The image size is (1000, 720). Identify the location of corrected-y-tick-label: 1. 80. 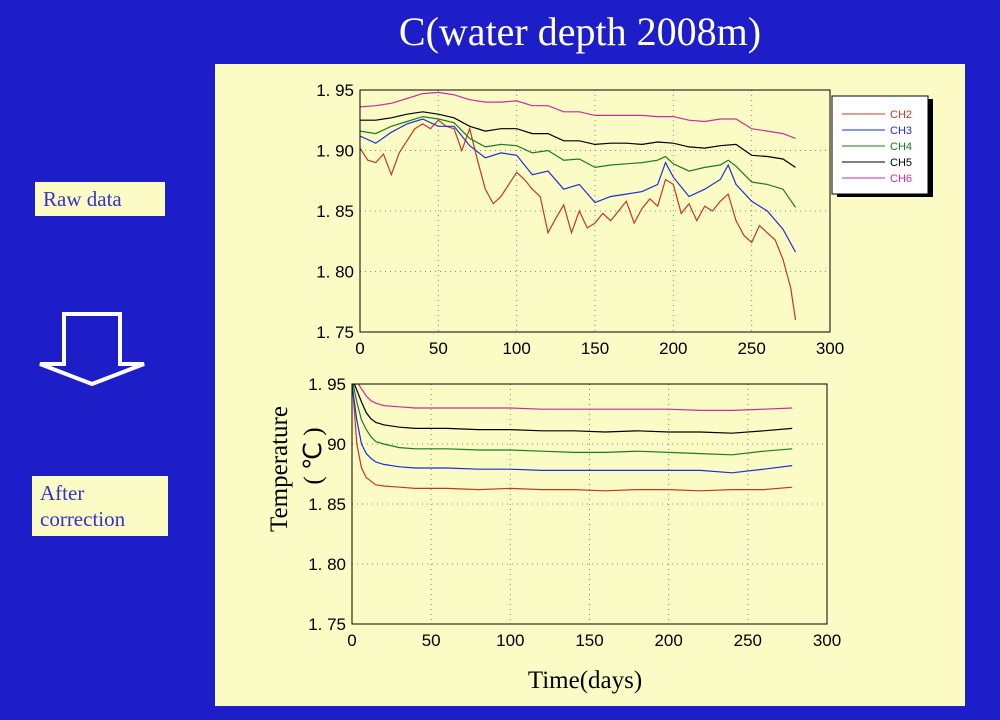
(327, 564).